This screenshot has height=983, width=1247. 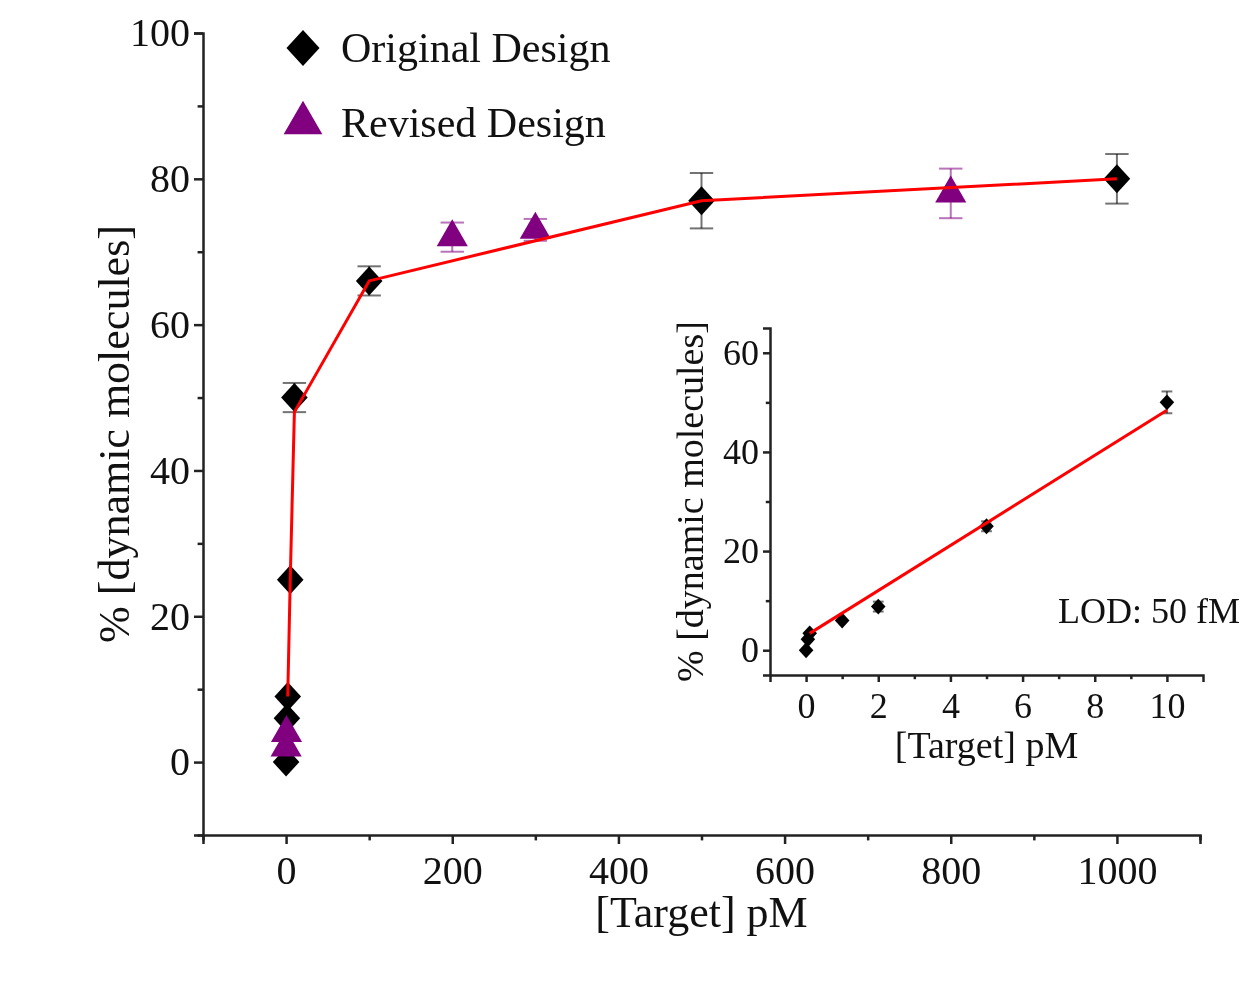 What do you see at coordinates (951, 871) in the screenshot?
I see `x-tick-label: 800` at bounding box center [951, 871].